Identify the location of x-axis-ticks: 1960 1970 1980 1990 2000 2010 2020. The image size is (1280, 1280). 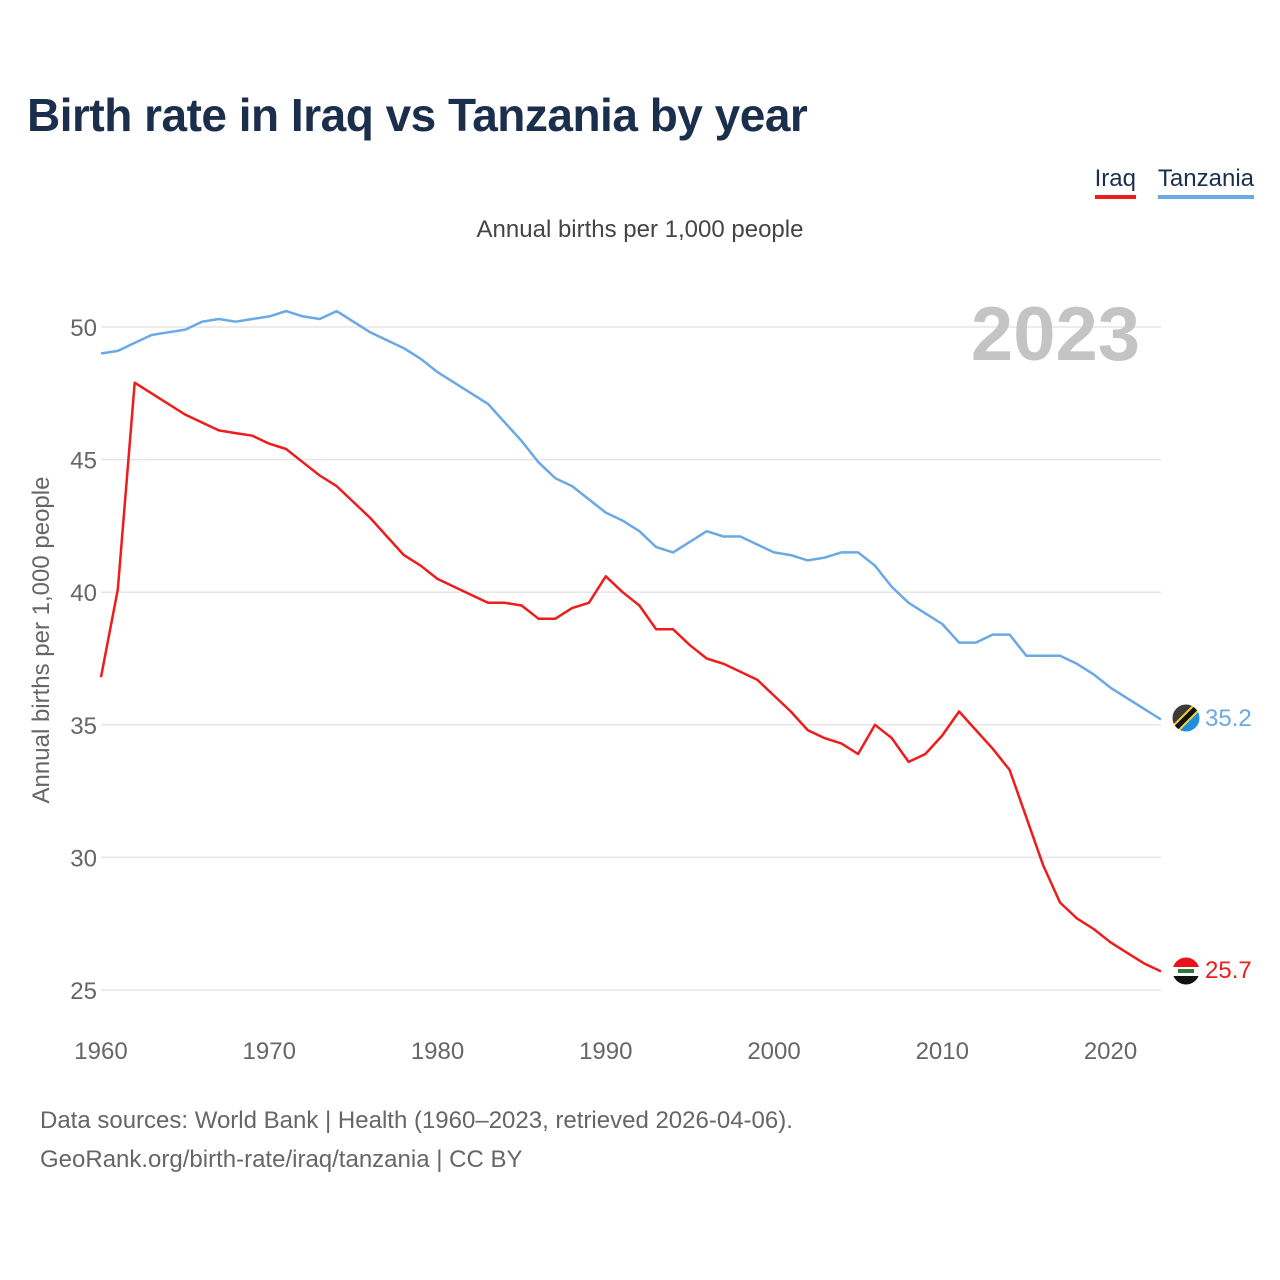
(605, 1051).